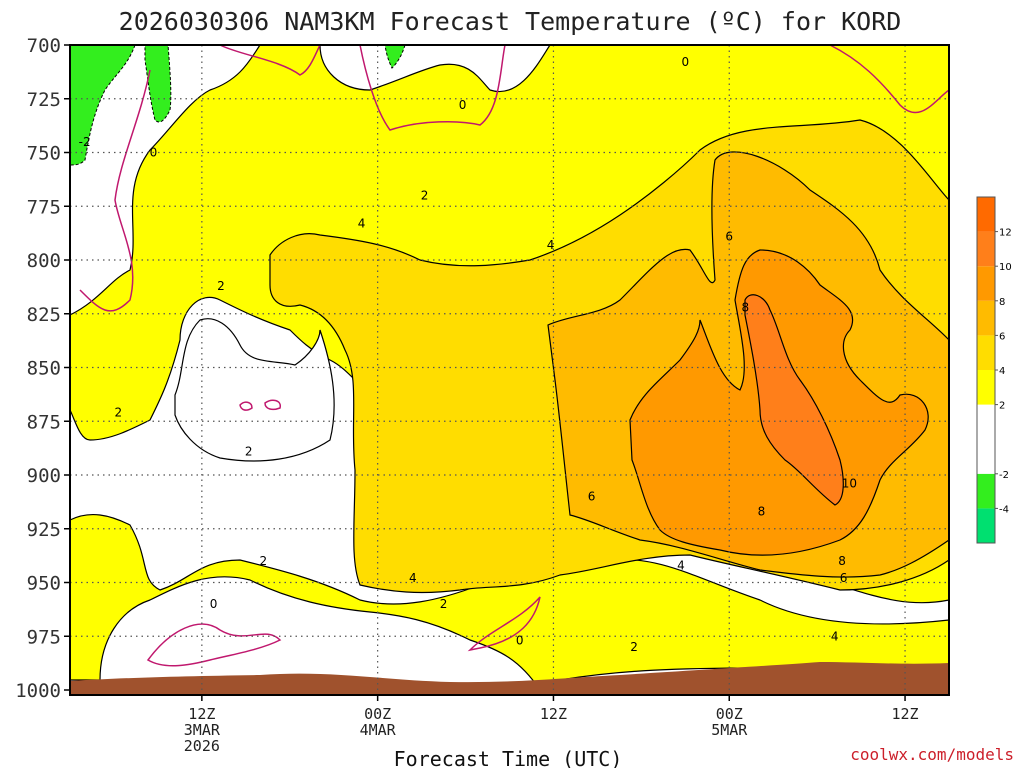 The image size is (1024, 768). Describe the element at coordinates (44, 100) in the screenshot. I see `y-tick-label: 725` at that location.